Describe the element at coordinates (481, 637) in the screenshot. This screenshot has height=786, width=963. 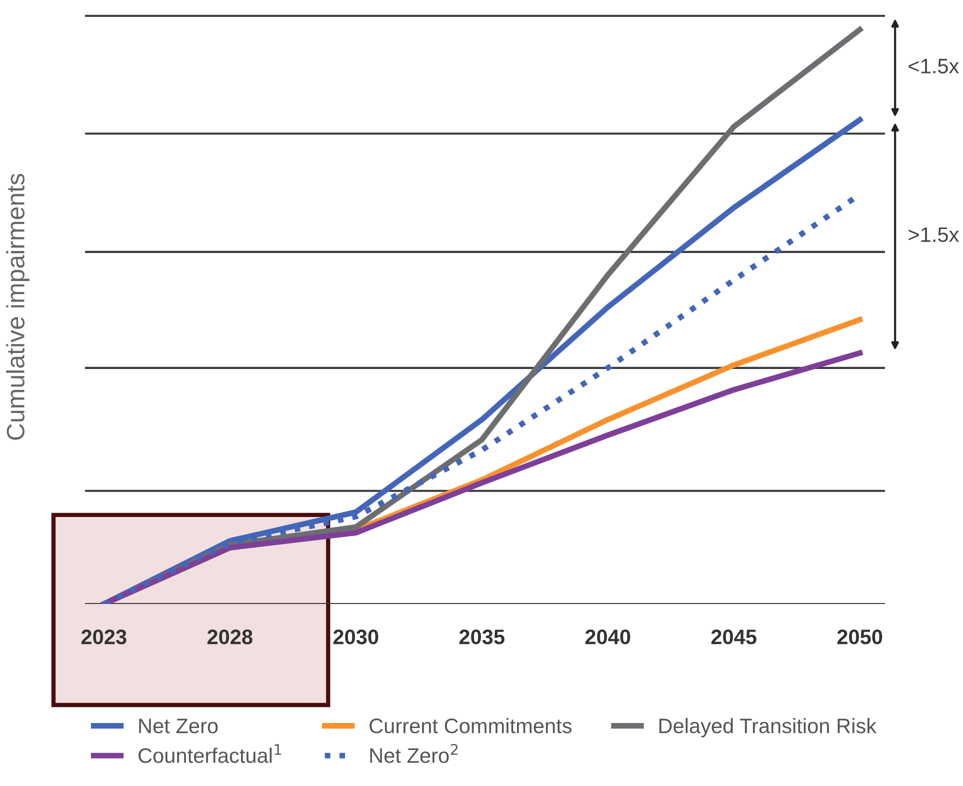
I see `x-tick-label: 2035` at that location.